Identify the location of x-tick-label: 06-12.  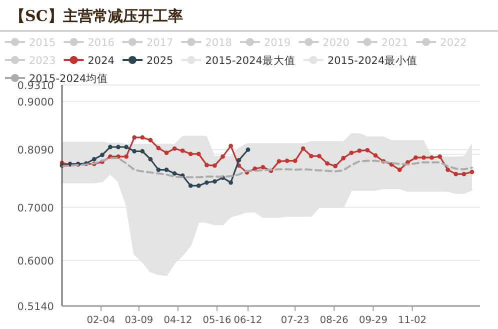
(248, 320).